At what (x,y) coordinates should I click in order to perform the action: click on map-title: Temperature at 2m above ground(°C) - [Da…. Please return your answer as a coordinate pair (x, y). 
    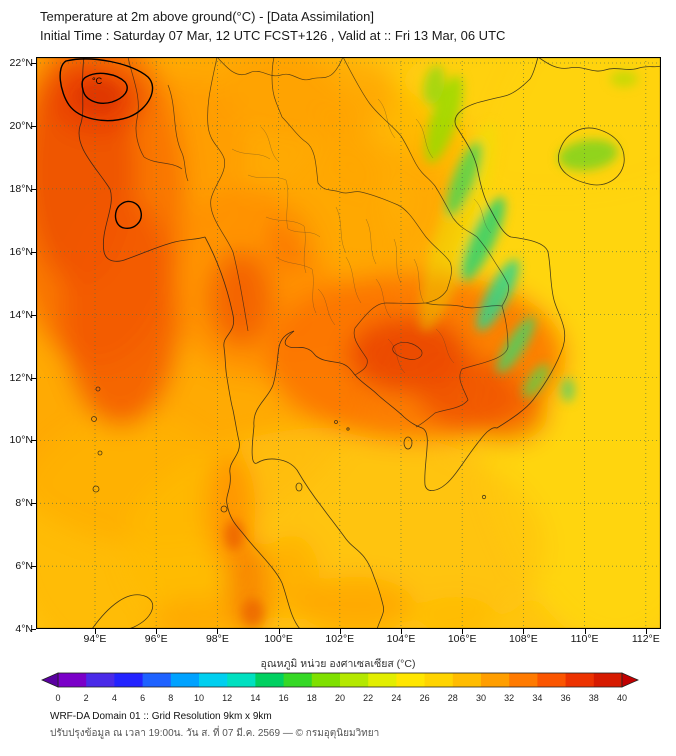
    Looking at the image, I should click on (207, 16).